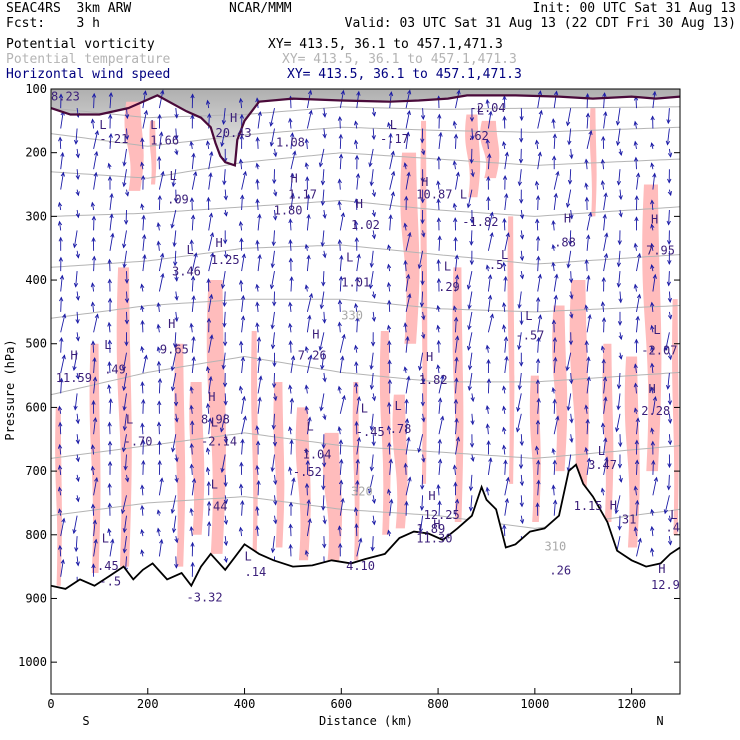  What do you see at coordinates (174, 349) in the screenshot?
I see `extremum-label: 9.65` at bounding box center [174, 349].